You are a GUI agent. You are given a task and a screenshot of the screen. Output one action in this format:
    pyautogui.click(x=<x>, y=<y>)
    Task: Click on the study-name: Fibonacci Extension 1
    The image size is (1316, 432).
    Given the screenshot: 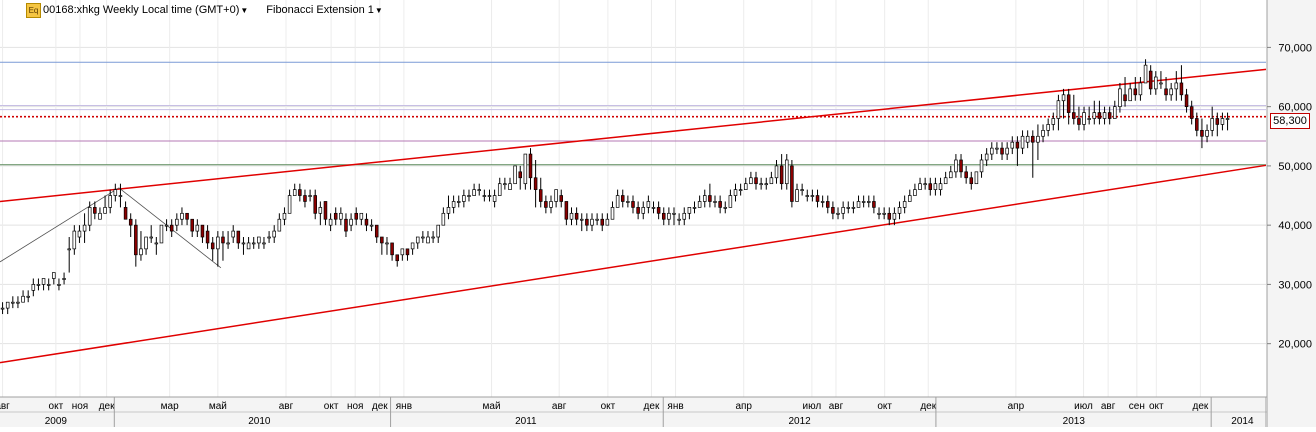 What is the action you would take?
    pyautogui.click(x=320, y=10)
    